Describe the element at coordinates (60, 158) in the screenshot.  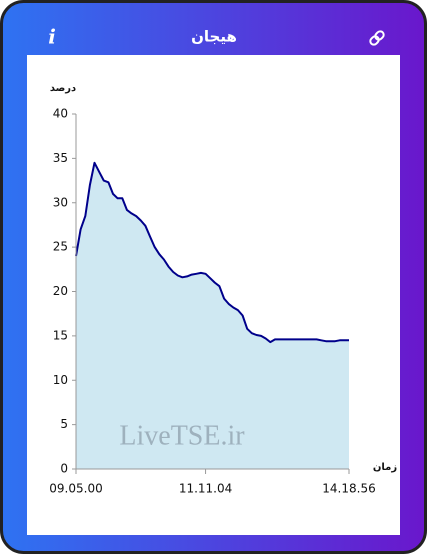
I see `y-tick-label: 35` at that location.